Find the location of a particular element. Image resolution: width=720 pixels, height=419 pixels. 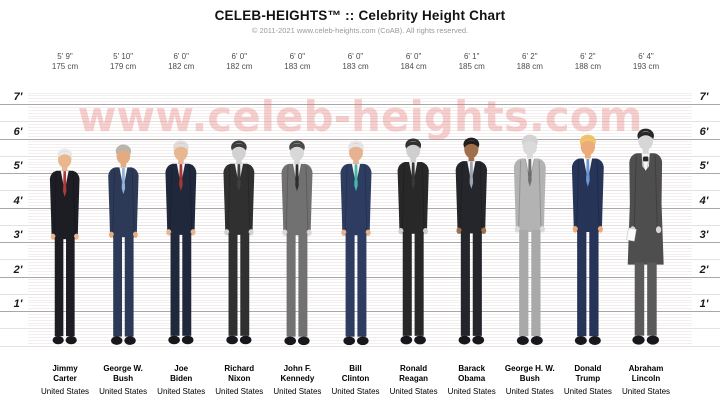

height-cm: 185 cm is located at coordinates (471, 66).